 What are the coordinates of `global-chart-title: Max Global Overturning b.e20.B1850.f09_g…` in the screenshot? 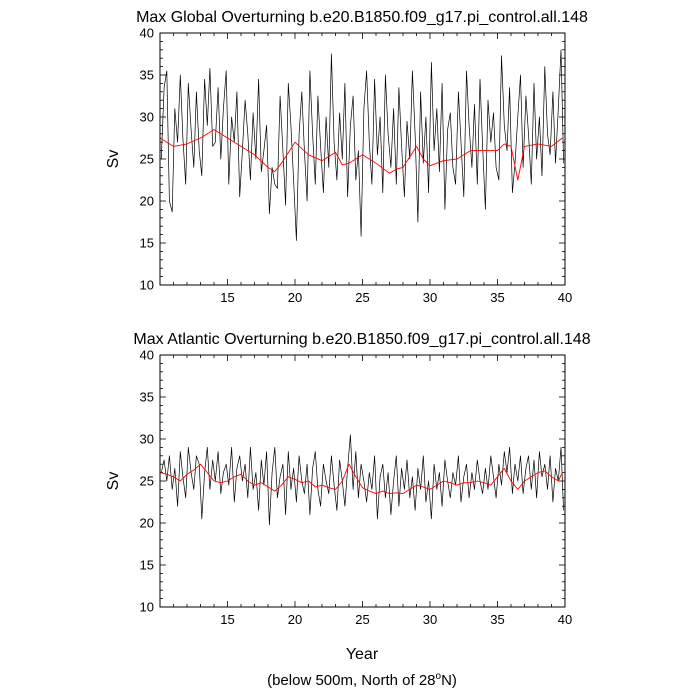 It's located at (362, 17).